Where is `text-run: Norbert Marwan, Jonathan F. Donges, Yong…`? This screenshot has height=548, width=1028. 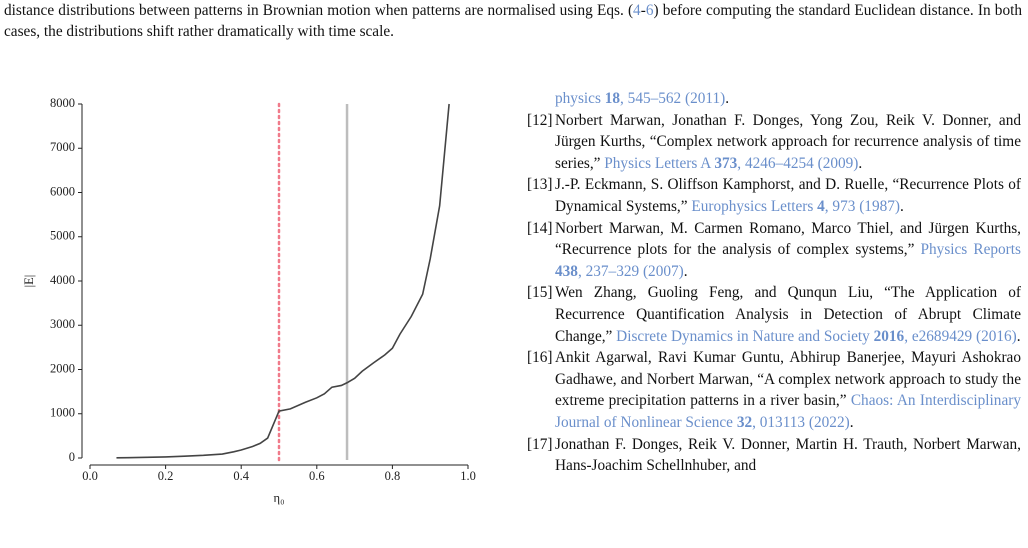 text-run: Norbert Marwan, Jonathan F. Donges, Yong… is located at coordinates (788, 141).